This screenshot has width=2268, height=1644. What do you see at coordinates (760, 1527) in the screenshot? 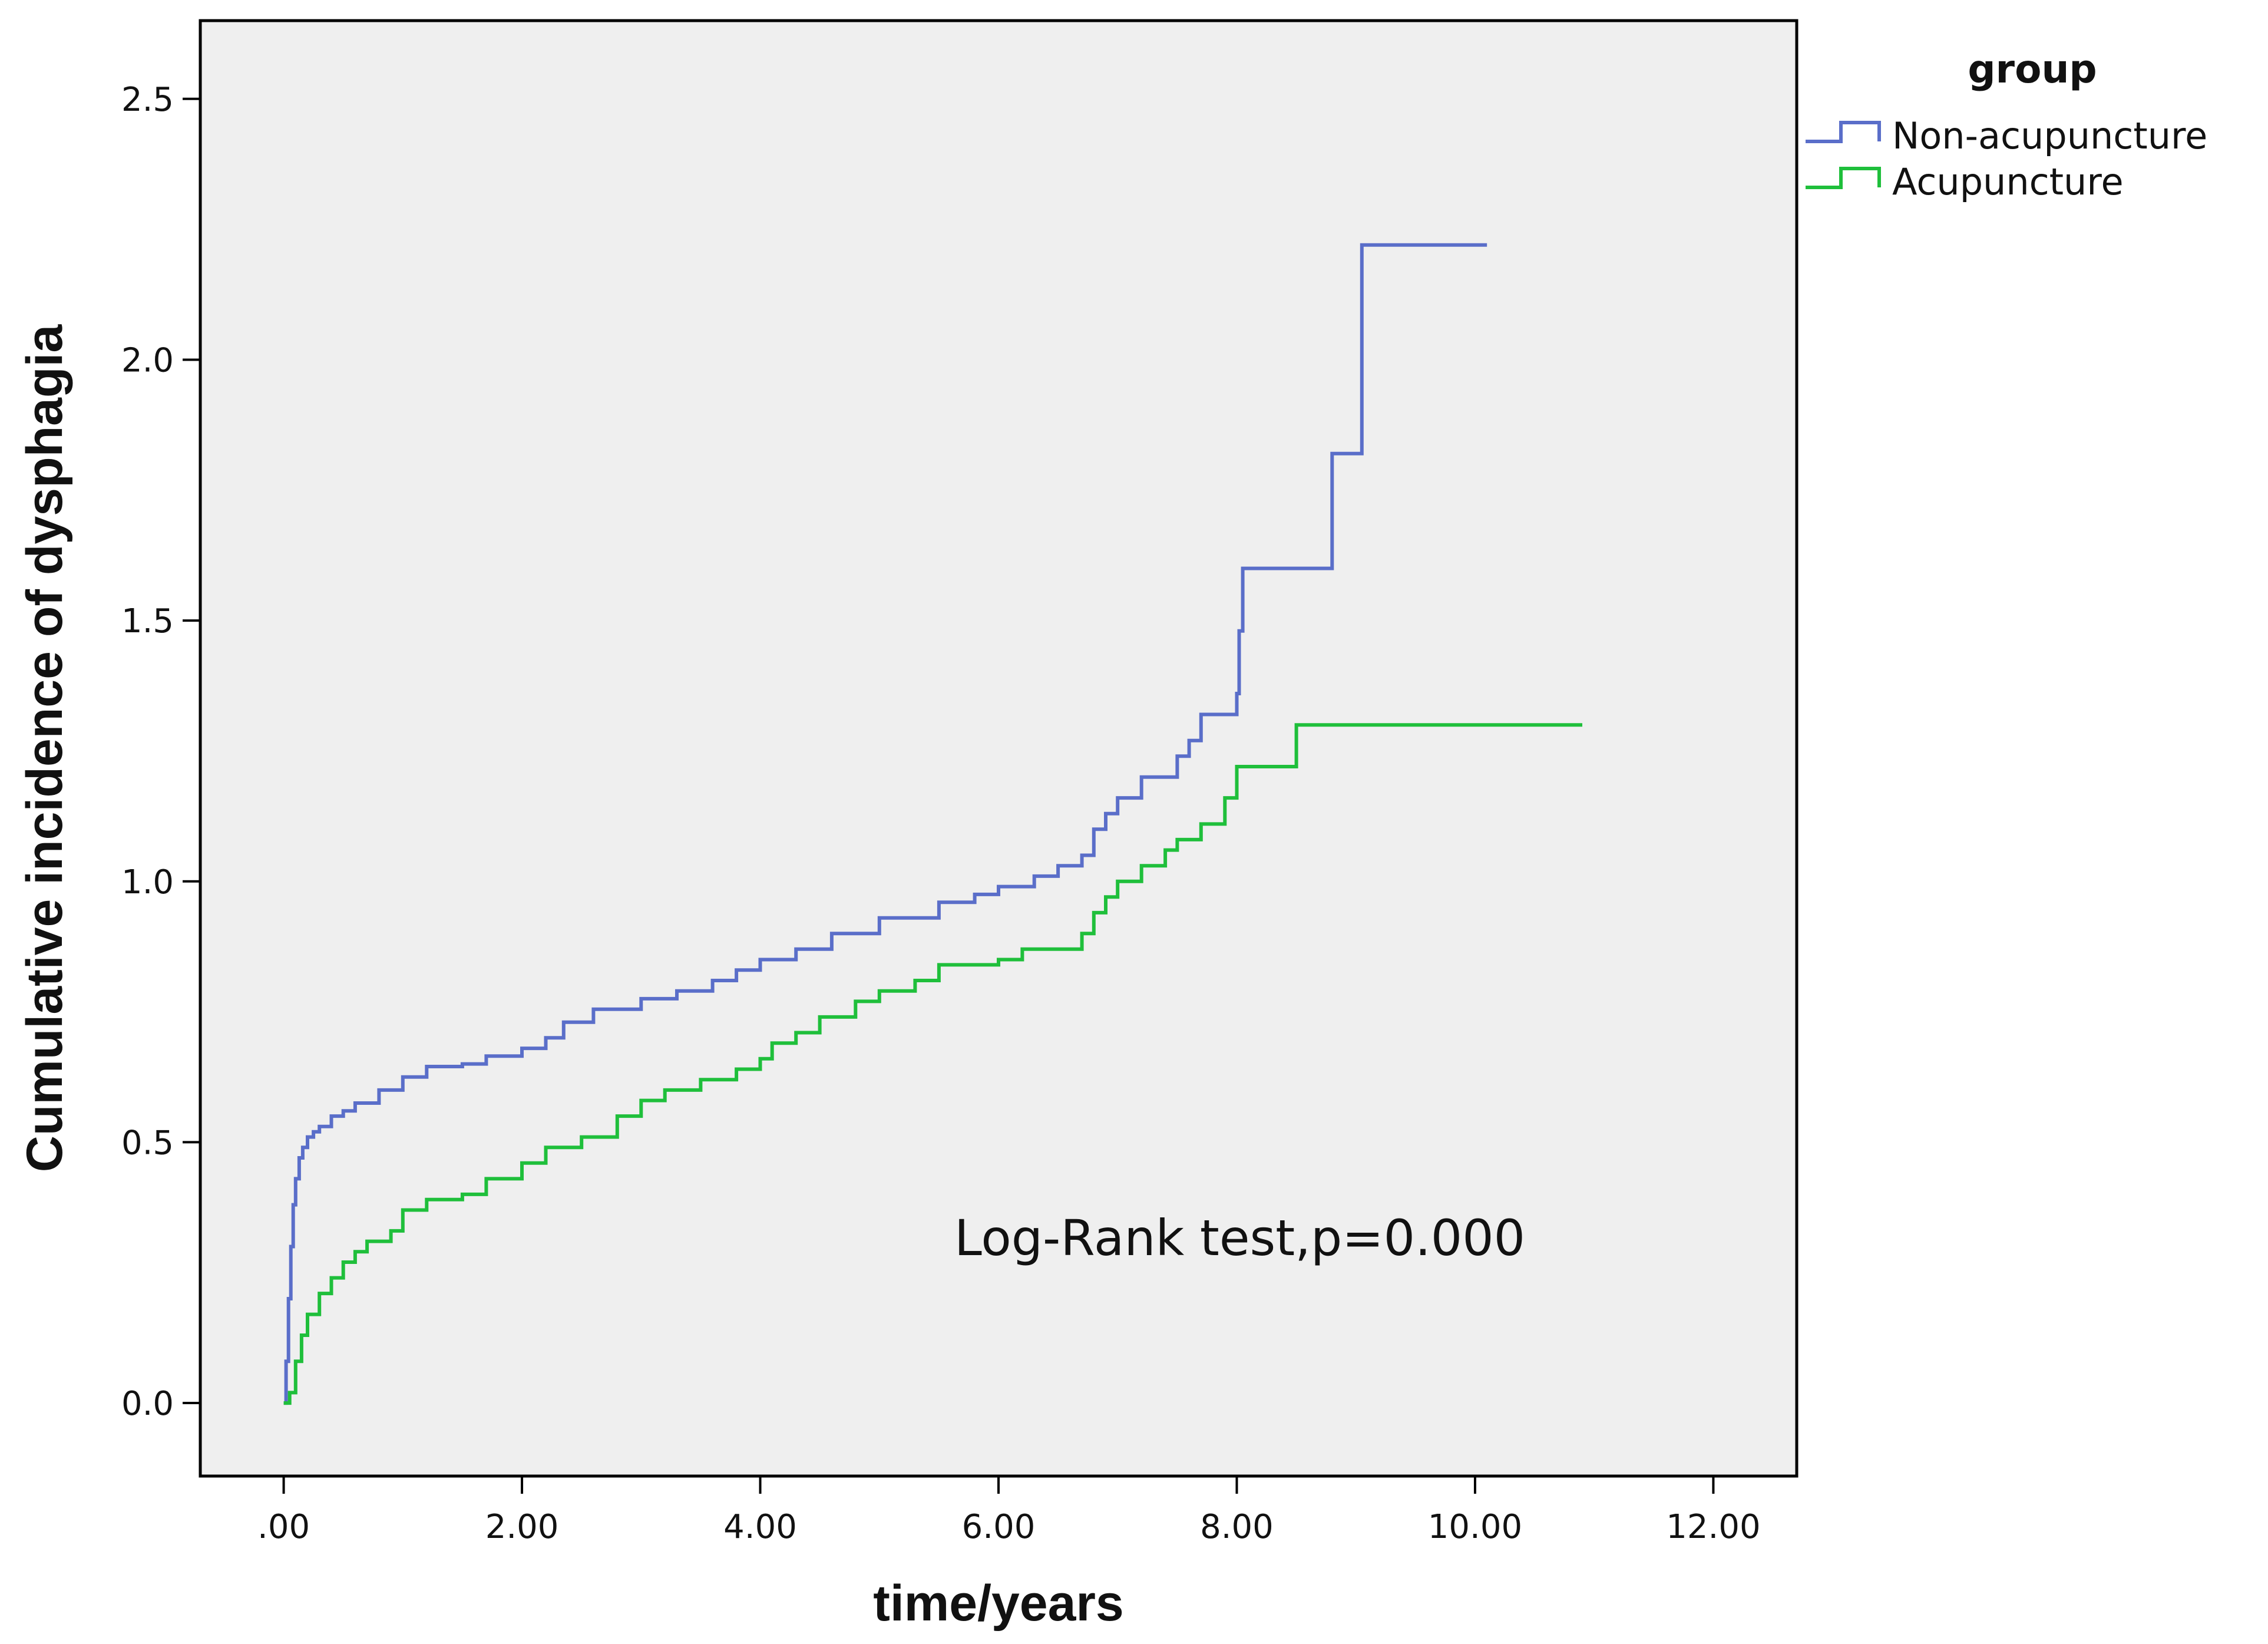
I see `x-tick-label: 4.00` at bounding box center [760, 1527].